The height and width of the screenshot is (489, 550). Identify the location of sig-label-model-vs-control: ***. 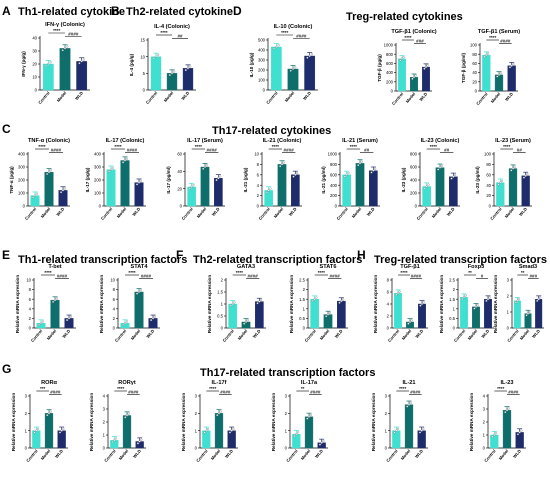
(43, 388).